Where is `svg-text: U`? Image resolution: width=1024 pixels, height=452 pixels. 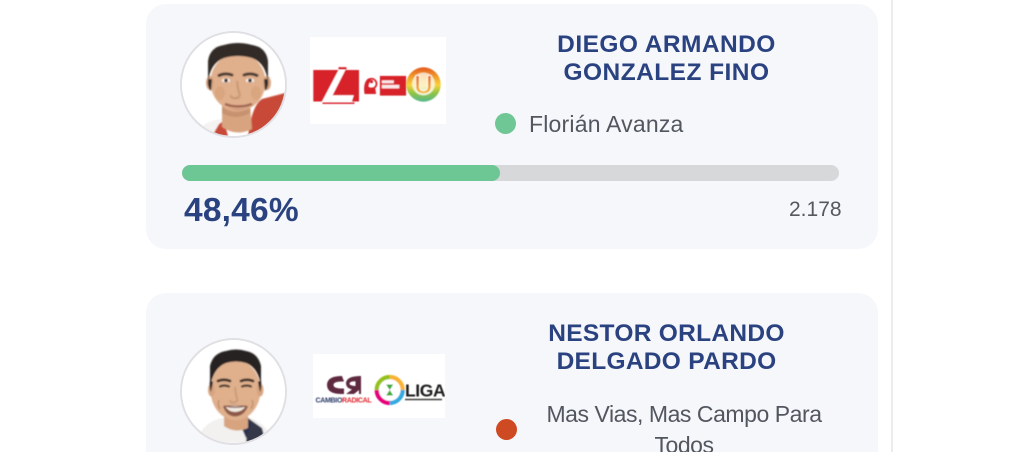 svg-text: U is located at coordinates (423, 85).